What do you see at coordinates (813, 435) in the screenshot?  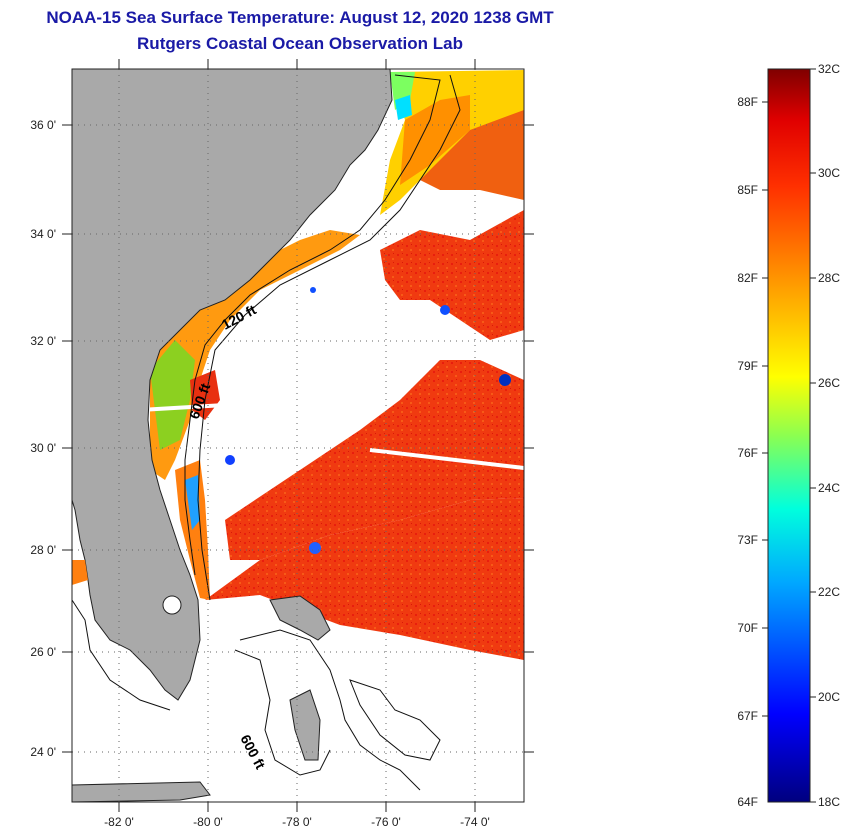 I see `colorbar-celsius-labels` at bounding box center [813, 435].